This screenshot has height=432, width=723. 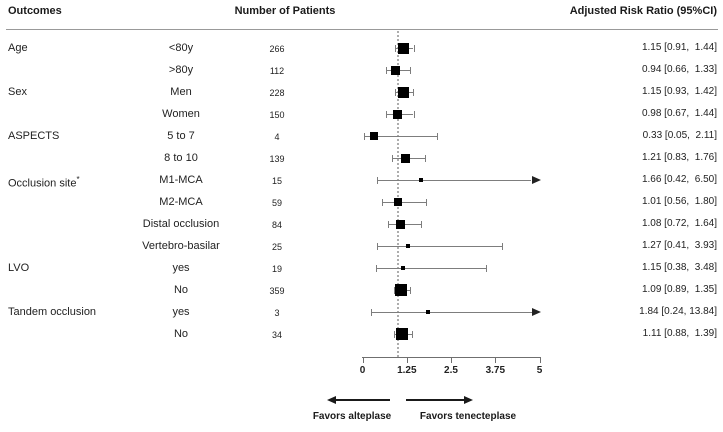 What do you see at coordinates (679, 113) in the screenshot?
I see `ci-value: 0.98 [0.67, 1.44]` at bounding box center [679, 113].